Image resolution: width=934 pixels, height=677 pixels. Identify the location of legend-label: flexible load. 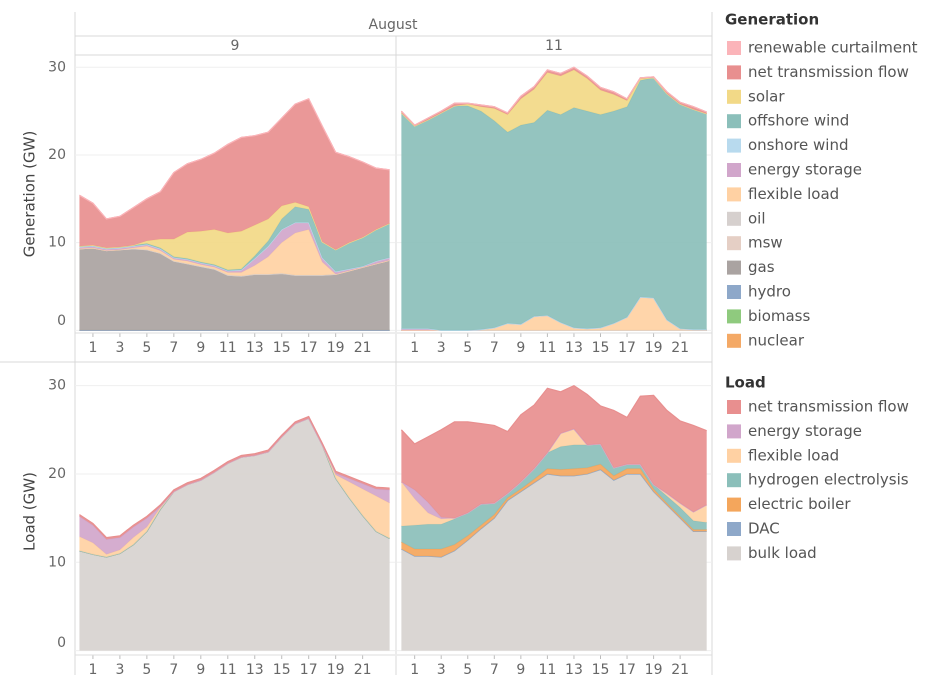
(793, 194).